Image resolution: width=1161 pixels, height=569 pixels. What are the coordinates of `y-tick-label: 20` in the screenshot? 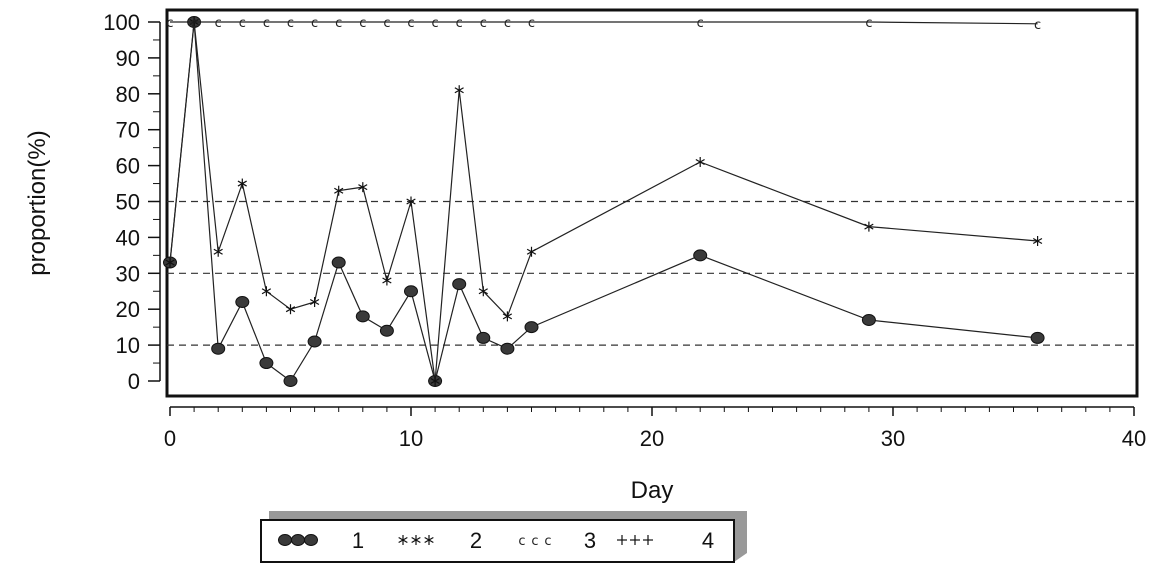 It's located at (128, 309).